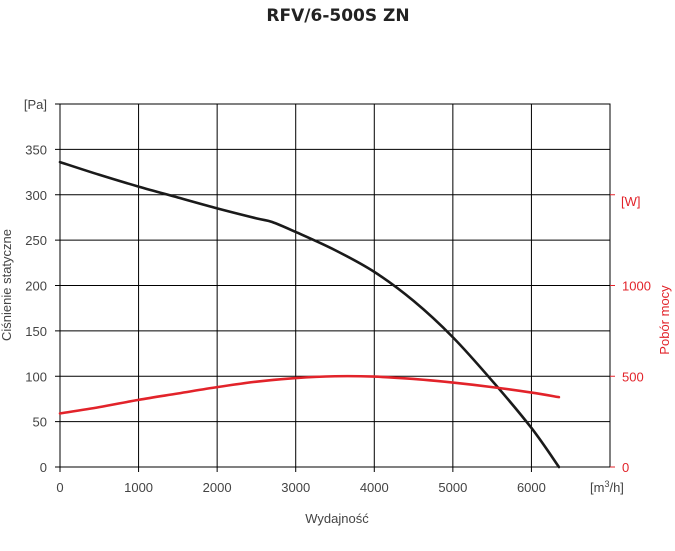  I want to click on x-tick-label: 2000, so click(217, 487).